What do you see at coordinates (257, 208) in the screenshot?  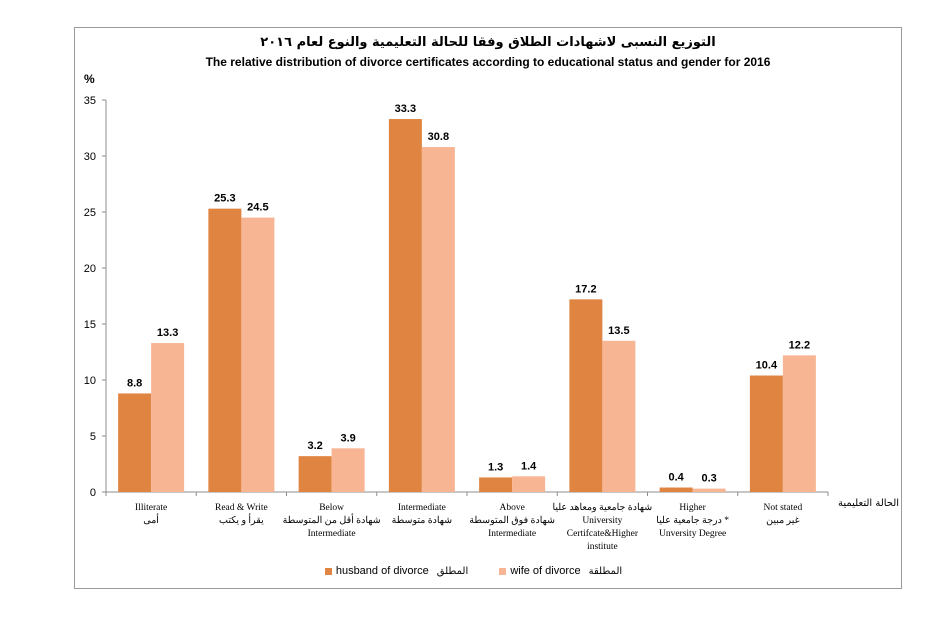 I see `data-label: 24.5` at bounding box center [257, 208].